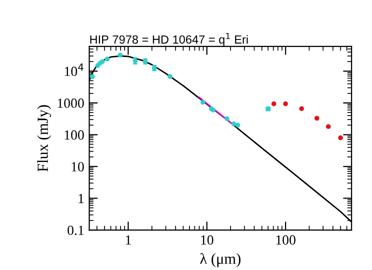 Image resolution: width=372 pixels, height=270 pixels. I want to click on y-axis-title: Flux (mJy), so click(44, 138).